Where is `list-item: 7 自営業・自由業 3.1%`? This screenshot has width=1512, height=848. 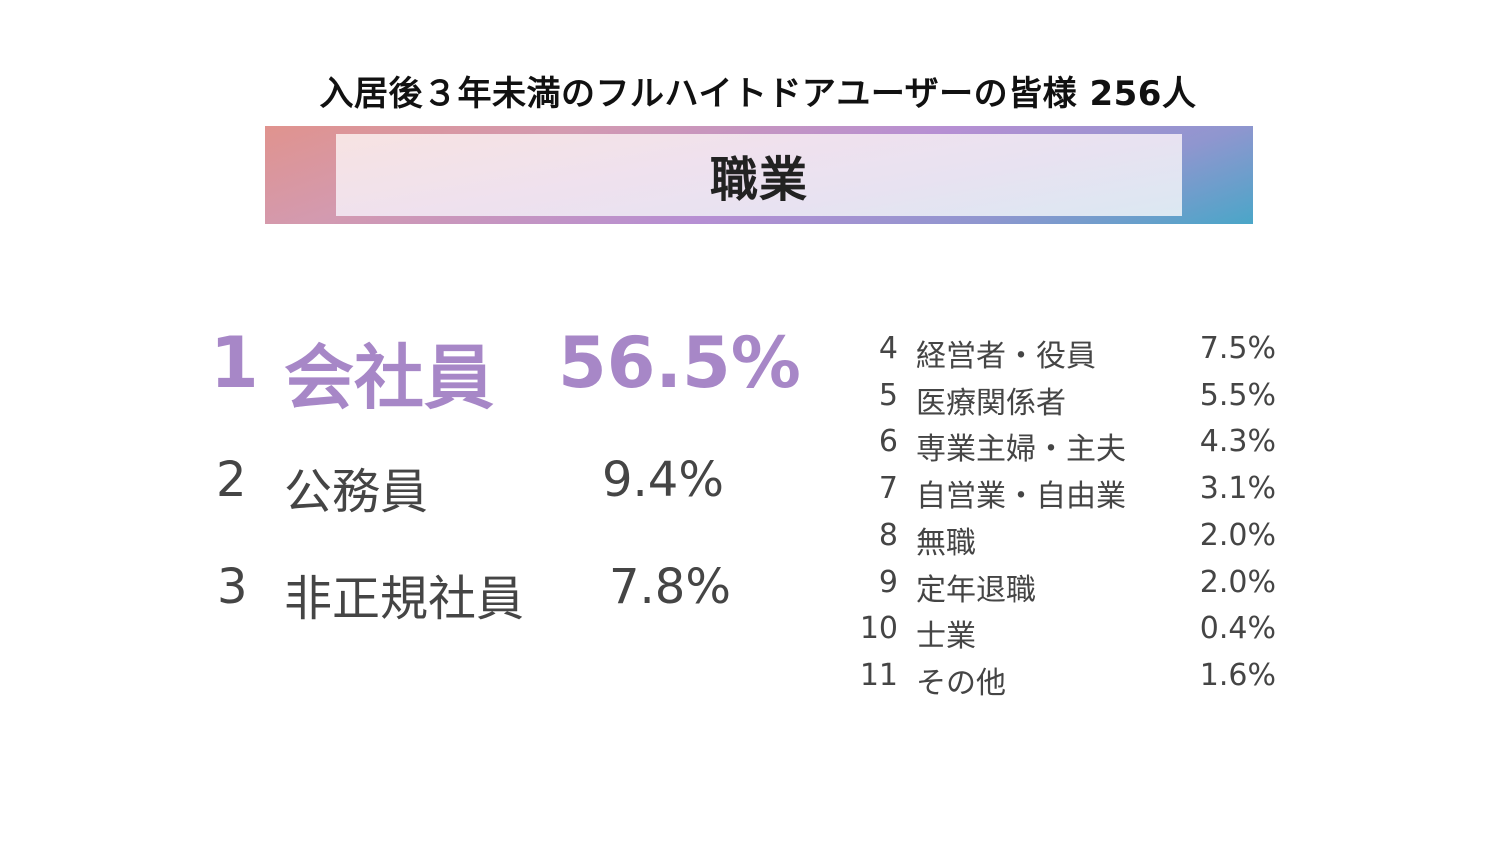
list-item: 7 自営業・自由業 3.1% is located at coordinates (756, 493).